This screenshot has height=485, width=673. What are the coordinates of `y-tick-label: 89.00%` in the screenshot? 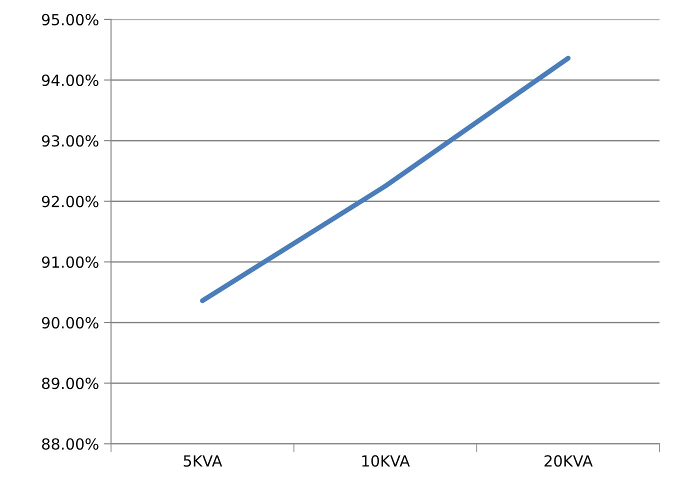 It's located at (70, 384).